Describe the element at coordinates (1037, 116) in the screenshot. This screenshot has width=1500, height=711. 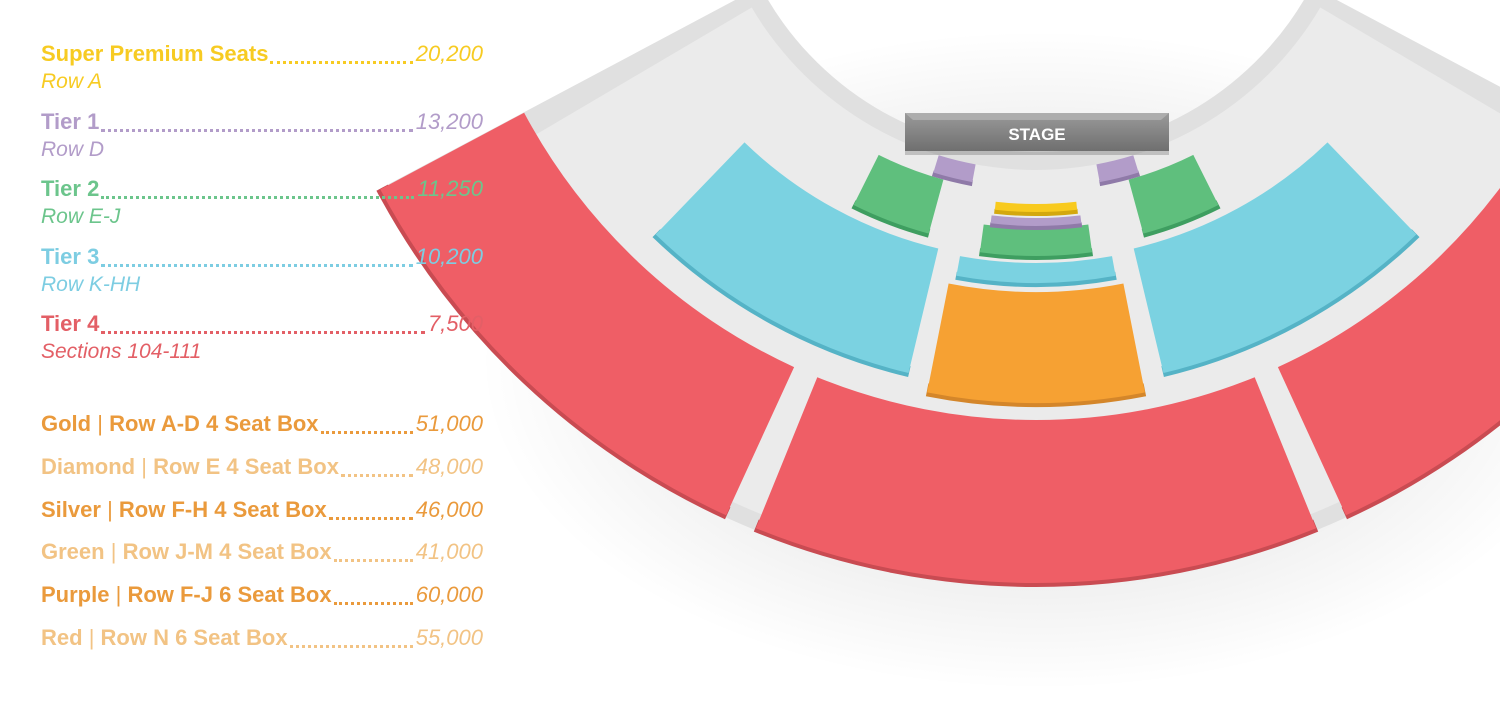
I see `stage-bevel` at that location.